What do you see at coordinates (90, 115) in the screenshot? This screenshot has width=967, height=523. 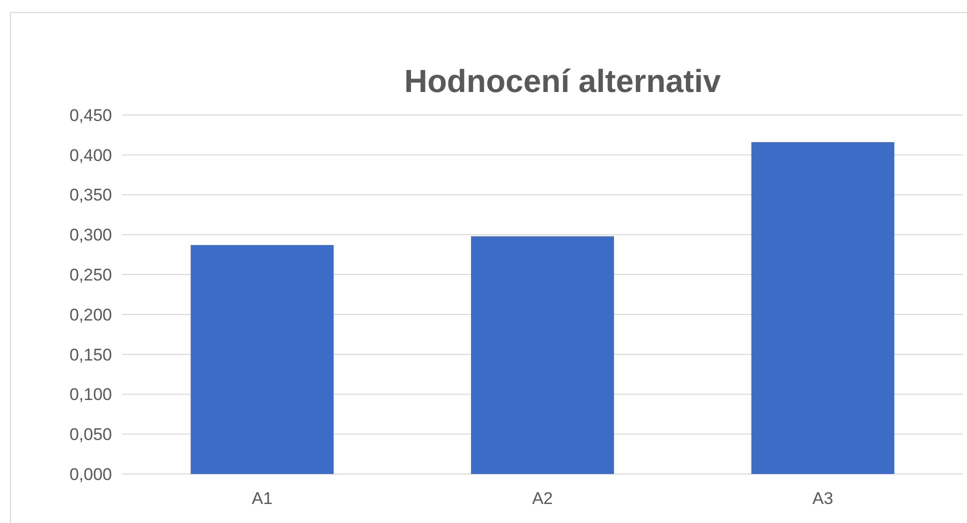 I see `y-tick-label: 0,450` at bounding box center [90, 115].